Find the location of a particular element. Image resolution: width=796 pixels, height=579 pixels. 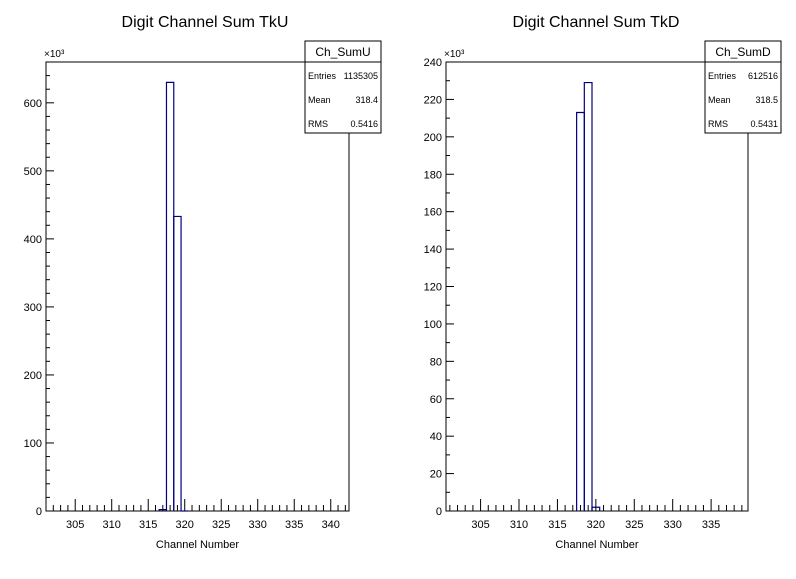

stats-box: Ch_SumD Entries 612516 Mean 318.5 RMS 0.5431 is located at coordinates (743, 87).